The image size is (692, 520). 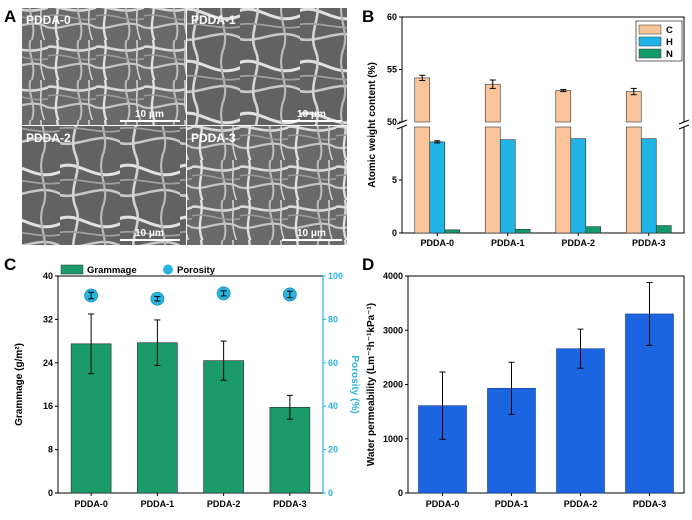 I want to click on panel-label-c: C, so click(x=10, y=264).